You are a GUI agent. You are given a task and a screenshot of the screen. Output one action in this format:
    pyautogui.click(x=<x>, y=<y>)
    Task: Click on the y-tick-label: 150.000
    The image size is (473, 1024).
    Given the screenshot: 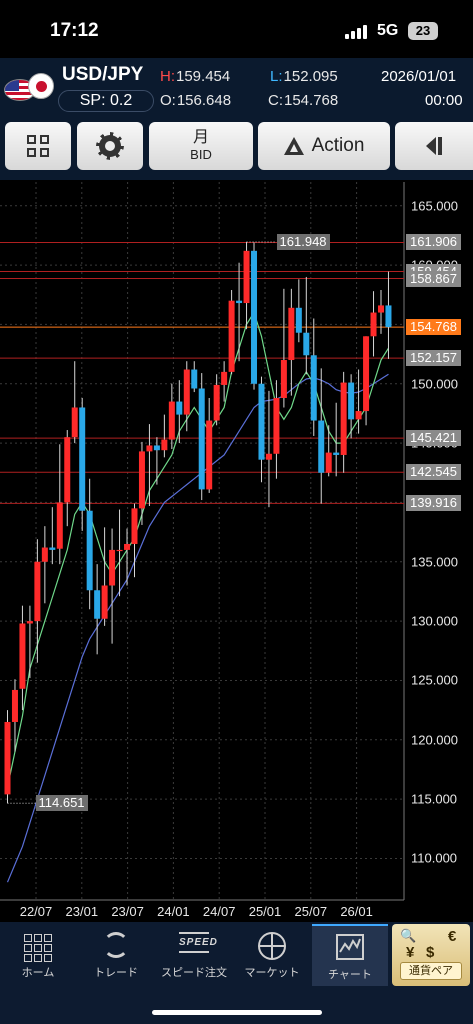 What is the action you would take?
    pyautogui.click(x=434, y=384)
    